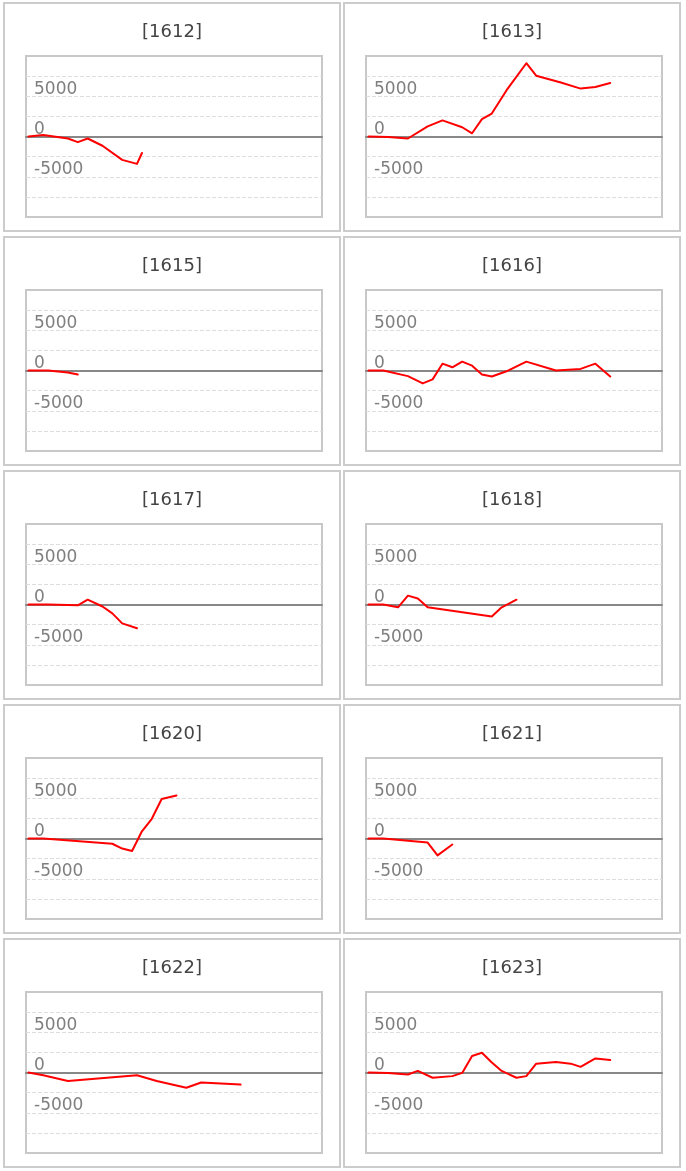 This screenshot has height=1171, width=686. I want to click on chart-title: [1613], so click(512, 30).